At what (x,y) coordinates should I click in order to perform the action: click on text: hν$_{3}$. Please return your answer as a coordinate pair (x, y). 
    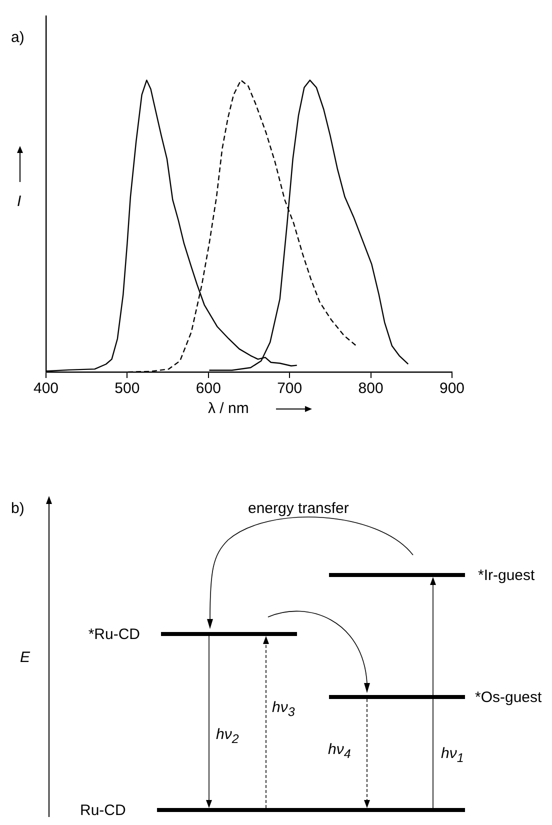
    Looking at the image, I should click on (283, 709).